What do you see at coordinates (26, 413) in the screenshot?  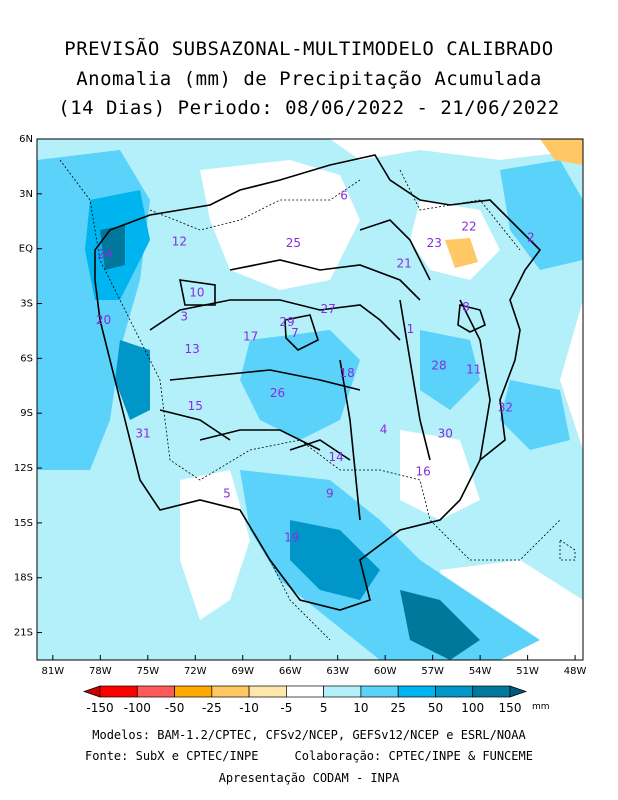 I see `lat-tick-label: 9S` at bounding box center [26, 413].